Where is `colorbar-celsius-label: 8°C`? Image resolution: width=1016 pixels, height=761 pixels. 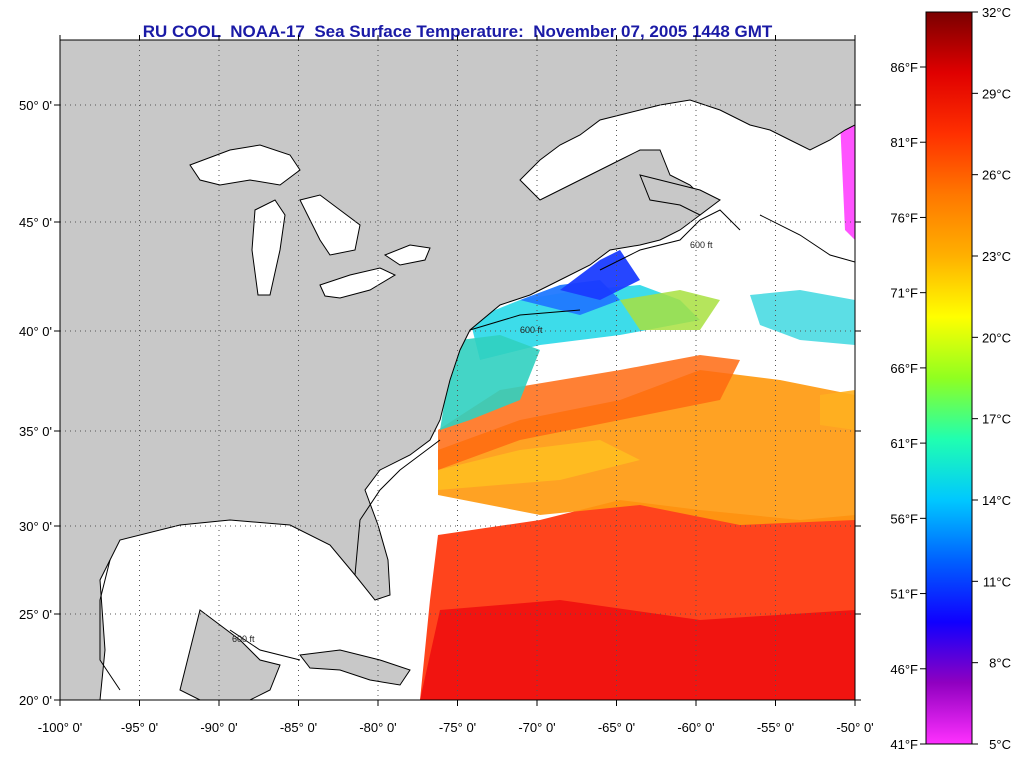 colorbar-celsius-label: 8°C is located at coordinates (1000, 663).